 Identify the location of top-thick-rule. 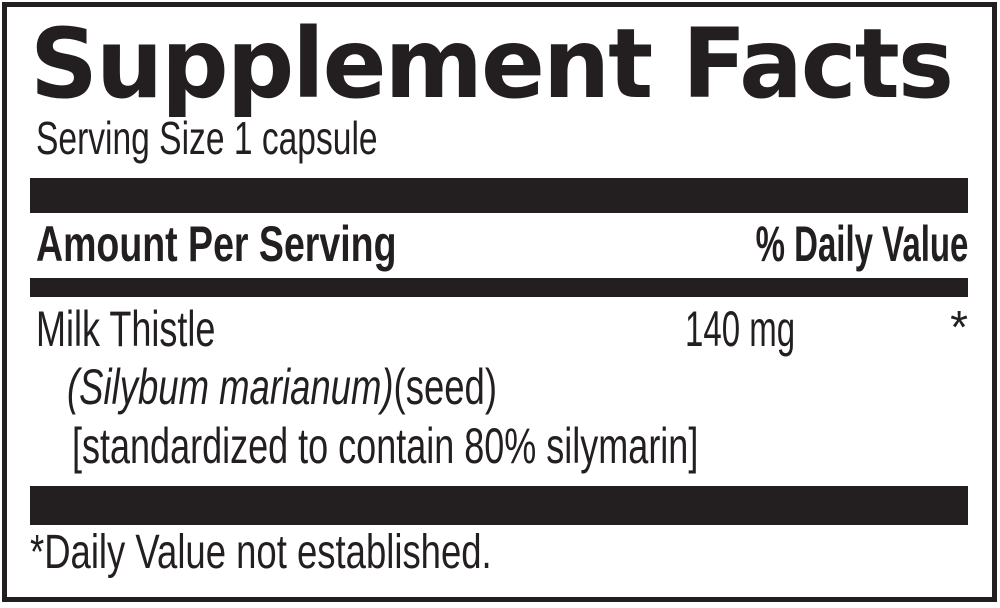
(499, 195).